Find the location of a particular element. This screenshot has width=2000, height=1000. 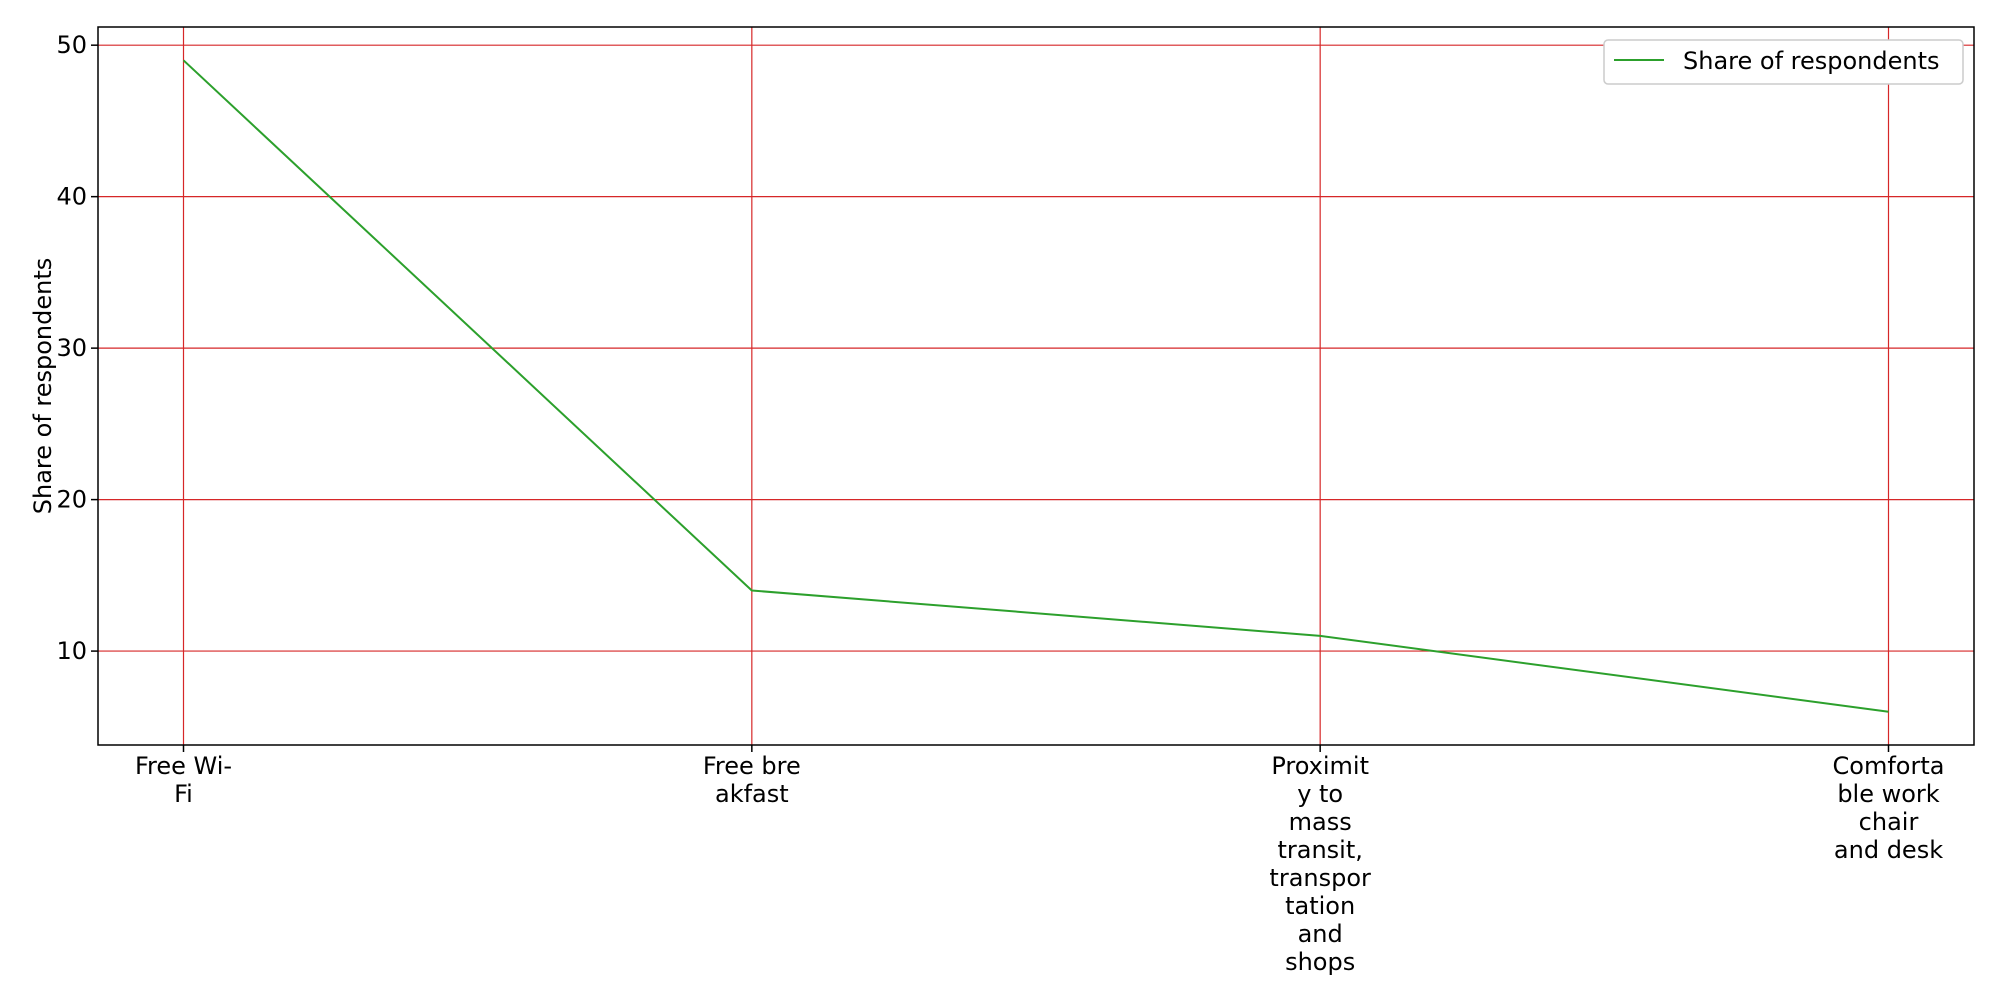

y-axis-ticks: 10 20 30 40 50 is located at coordinates (77, 348).